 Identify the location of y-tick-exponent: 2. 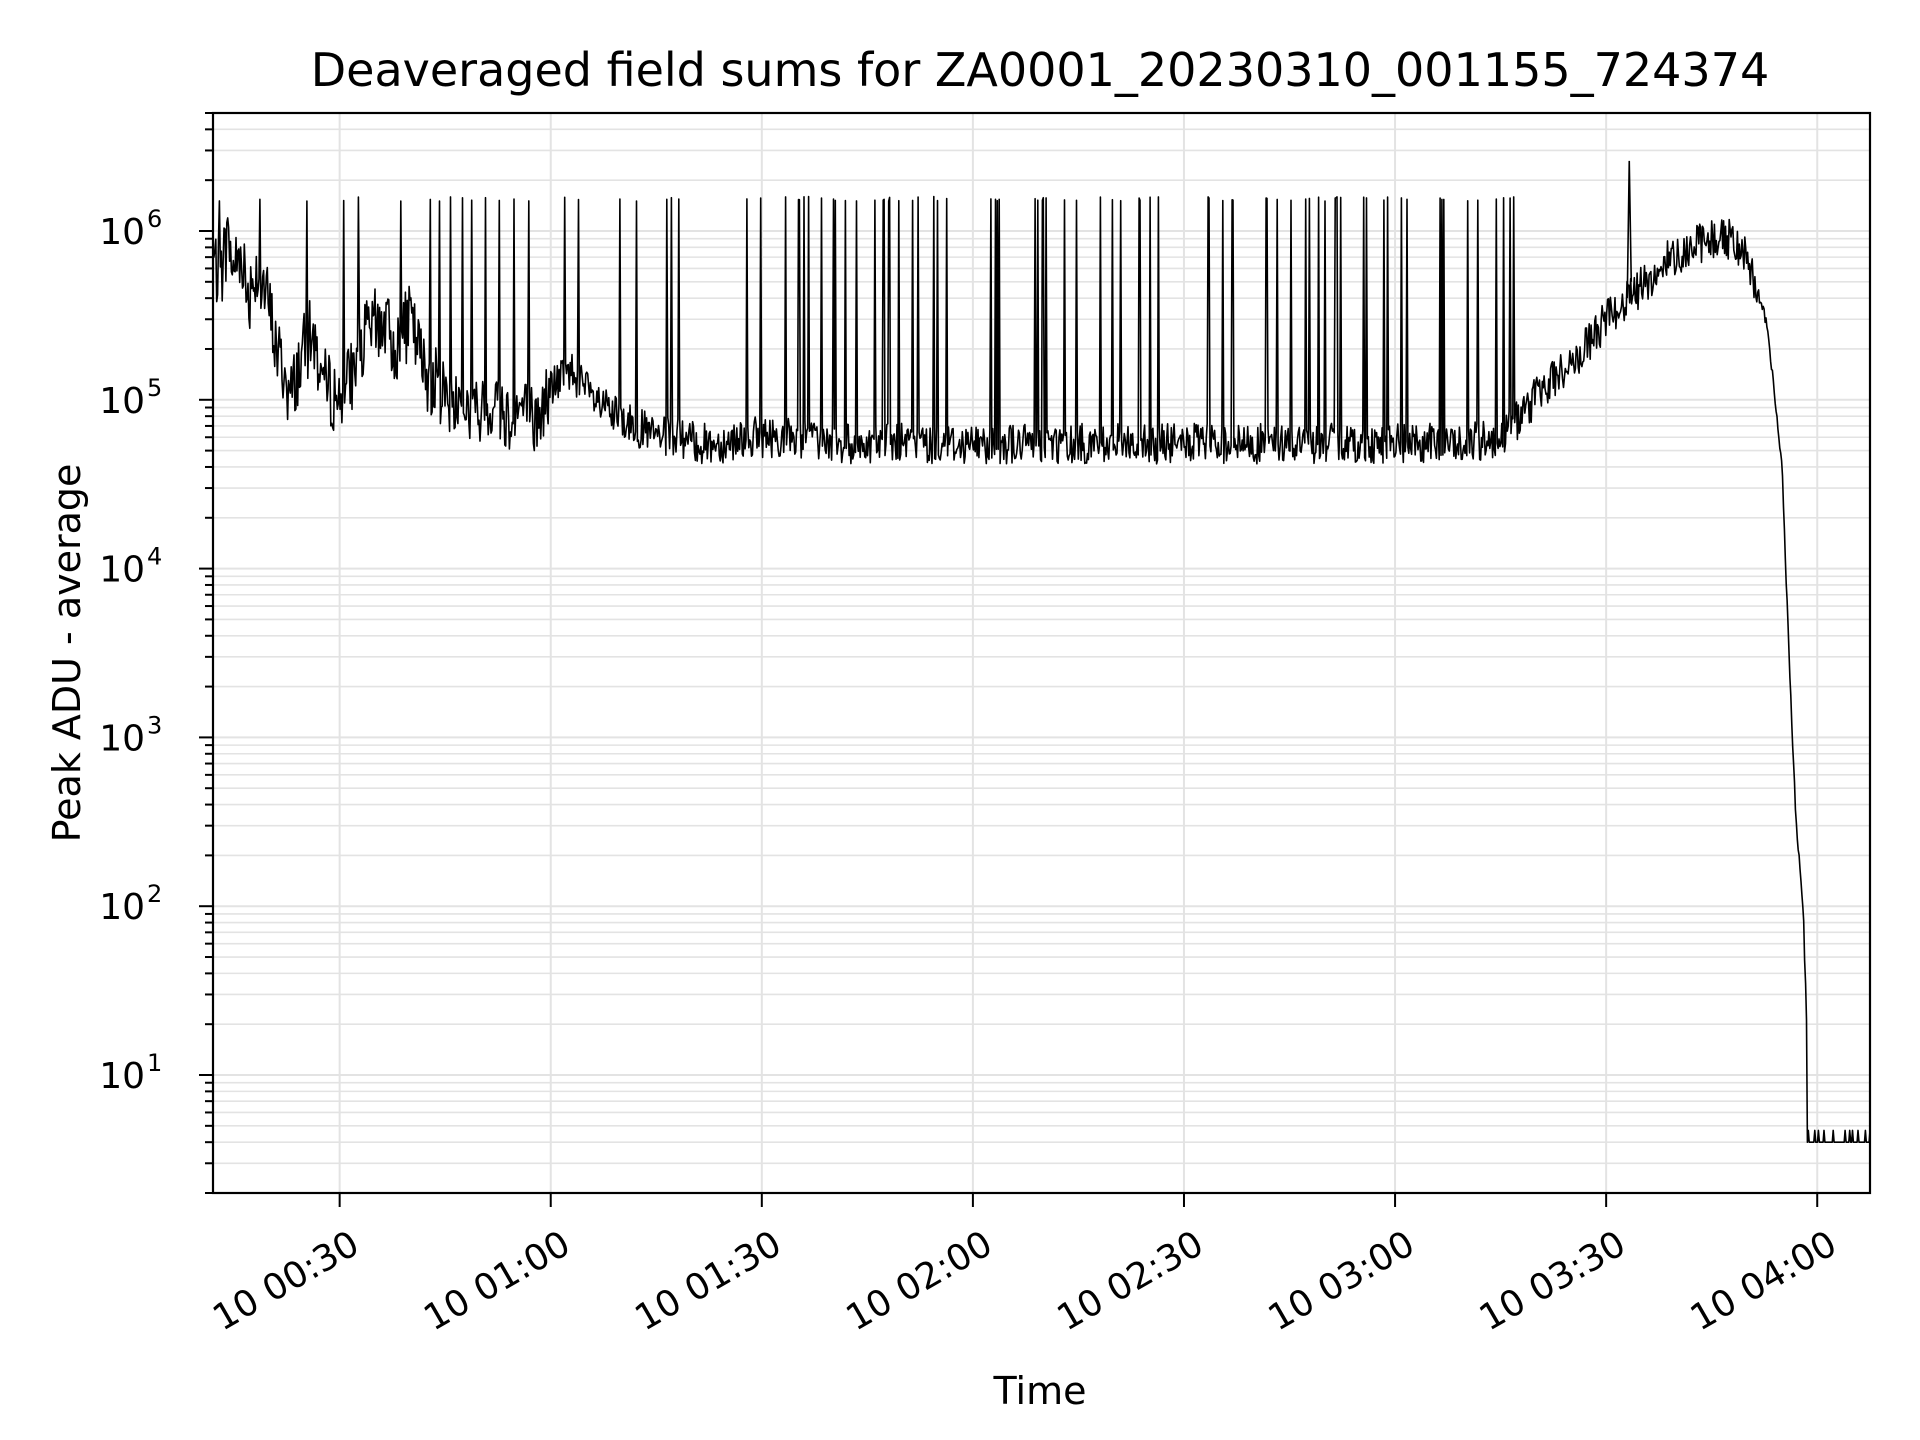
(154, 894).